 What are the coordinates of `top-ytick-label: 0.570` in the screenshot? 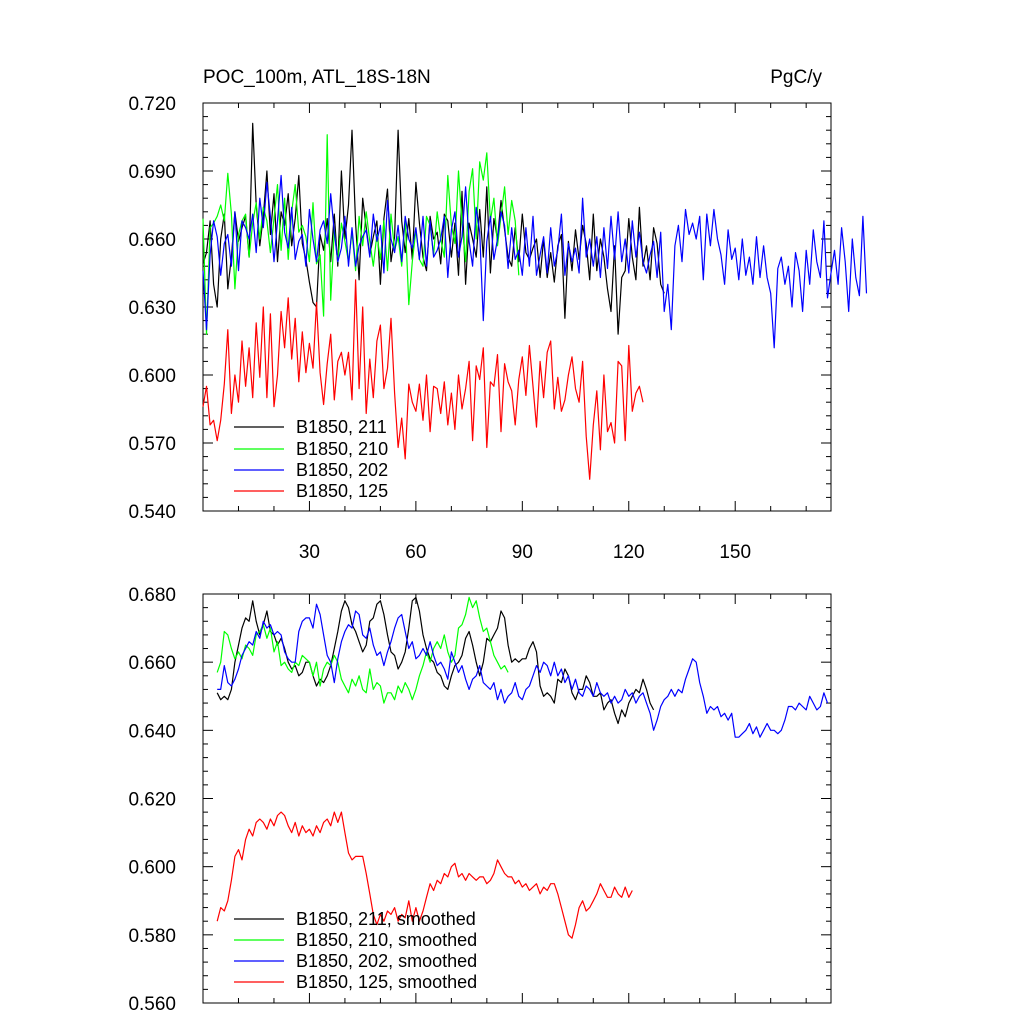 It's located at (152, 444).